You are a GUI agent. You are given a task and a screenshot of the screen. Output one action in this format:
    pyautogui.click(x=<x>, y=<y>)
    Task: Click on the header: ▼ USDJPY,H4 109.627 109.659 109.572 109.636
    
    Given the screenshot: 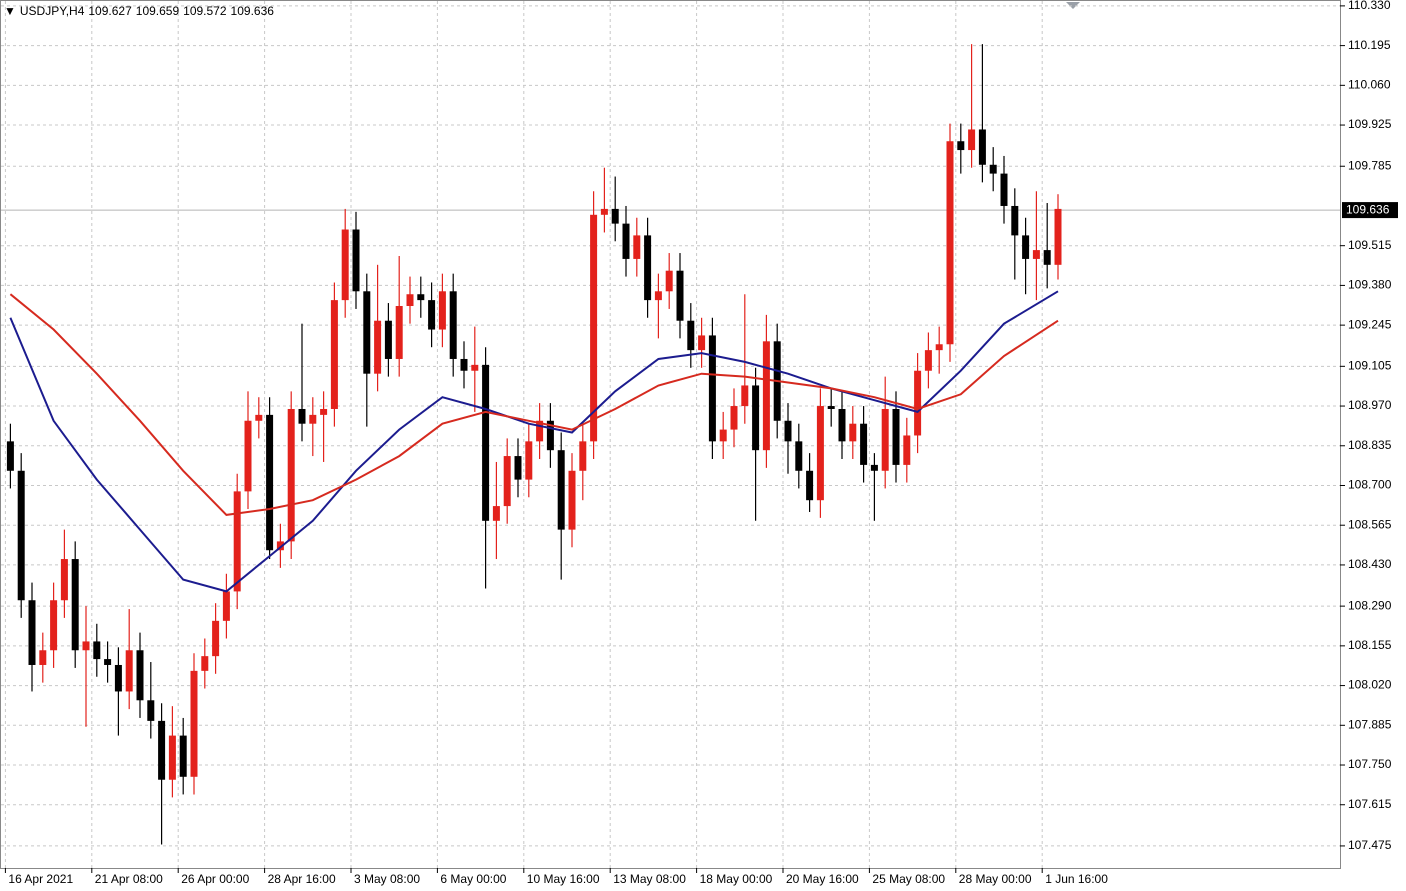 What is the action you would take?
    pyautogui.click(x=141, y=11)
    